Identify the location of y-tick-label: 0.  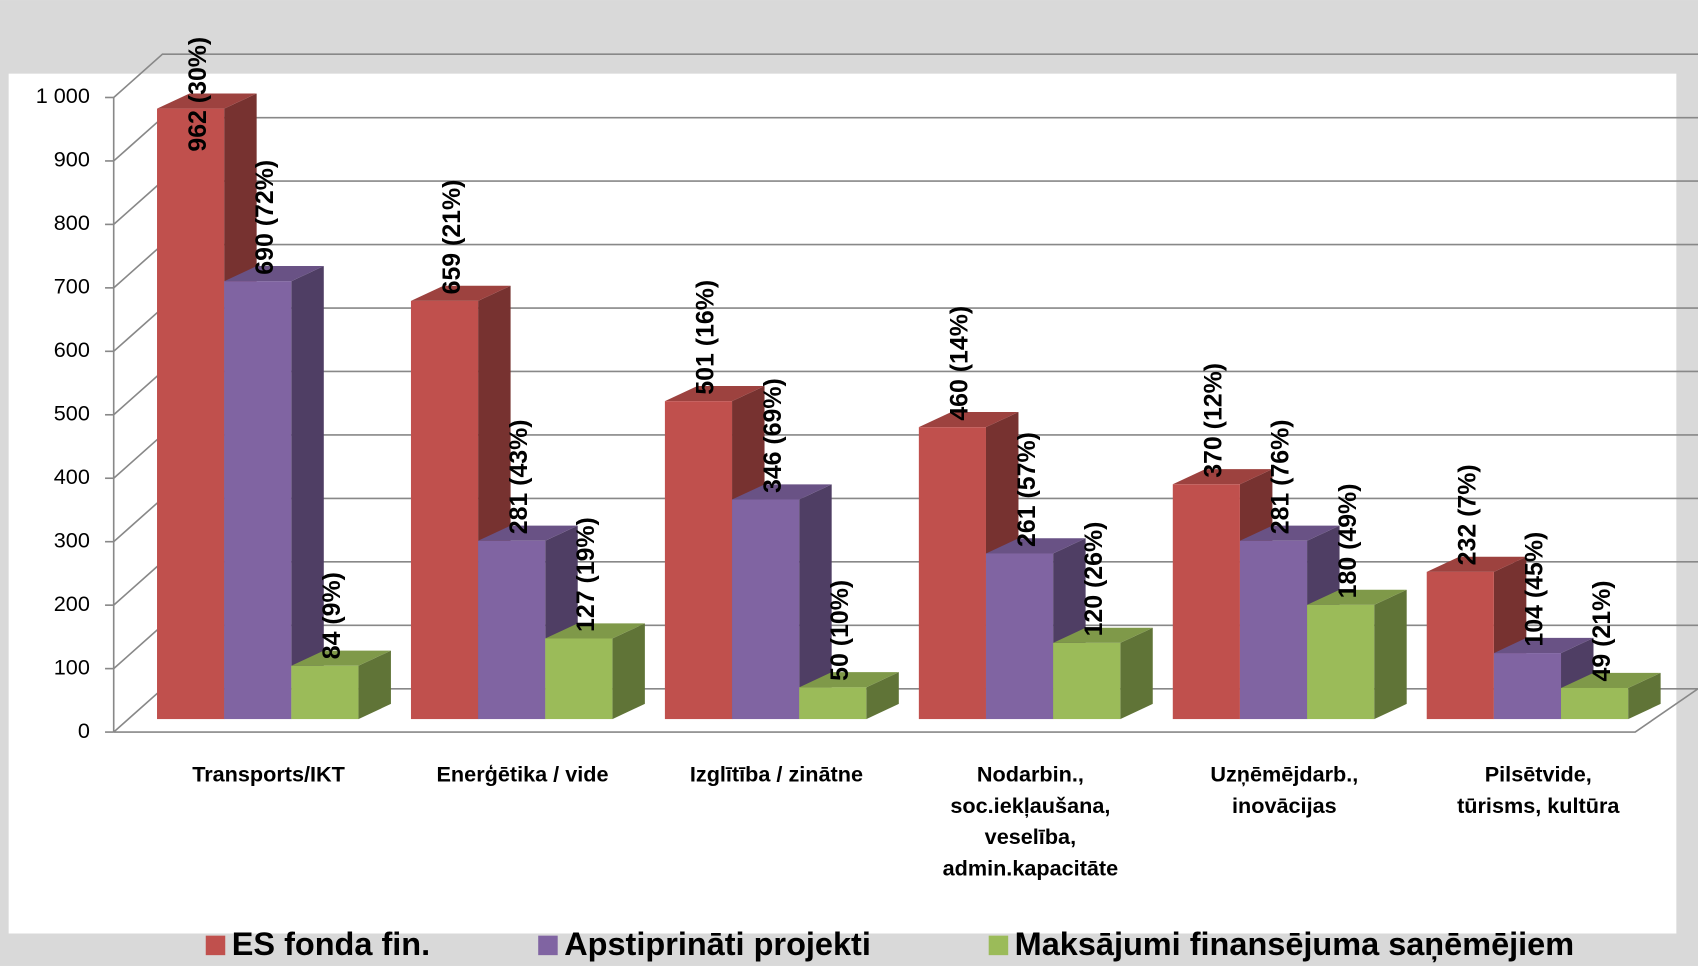
(84, 730).